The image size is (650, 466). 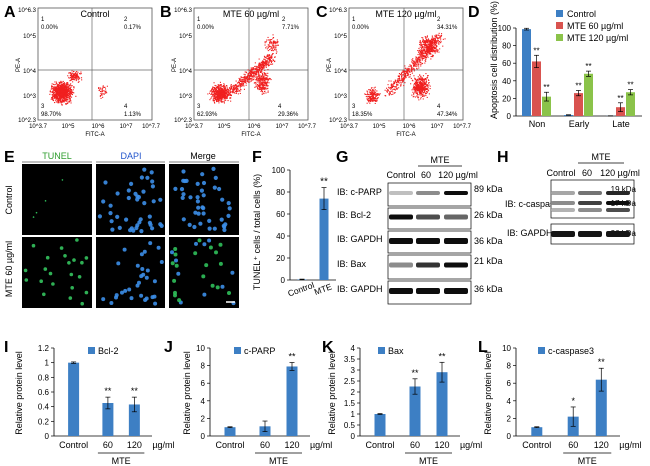 What do you see at coordinates (73, 445) in the screenshot?
I see `x-category-label: Control` at bounding box center [73, 445].